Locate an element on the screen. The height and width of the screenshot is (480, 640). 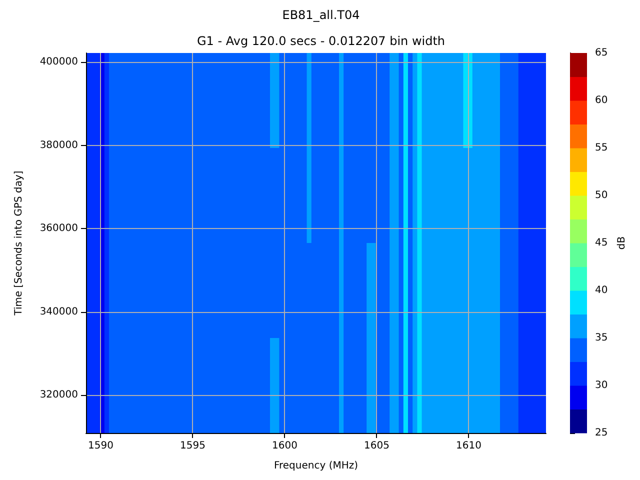
x-tick-label: 1595 is located at coordinates (193, 446).